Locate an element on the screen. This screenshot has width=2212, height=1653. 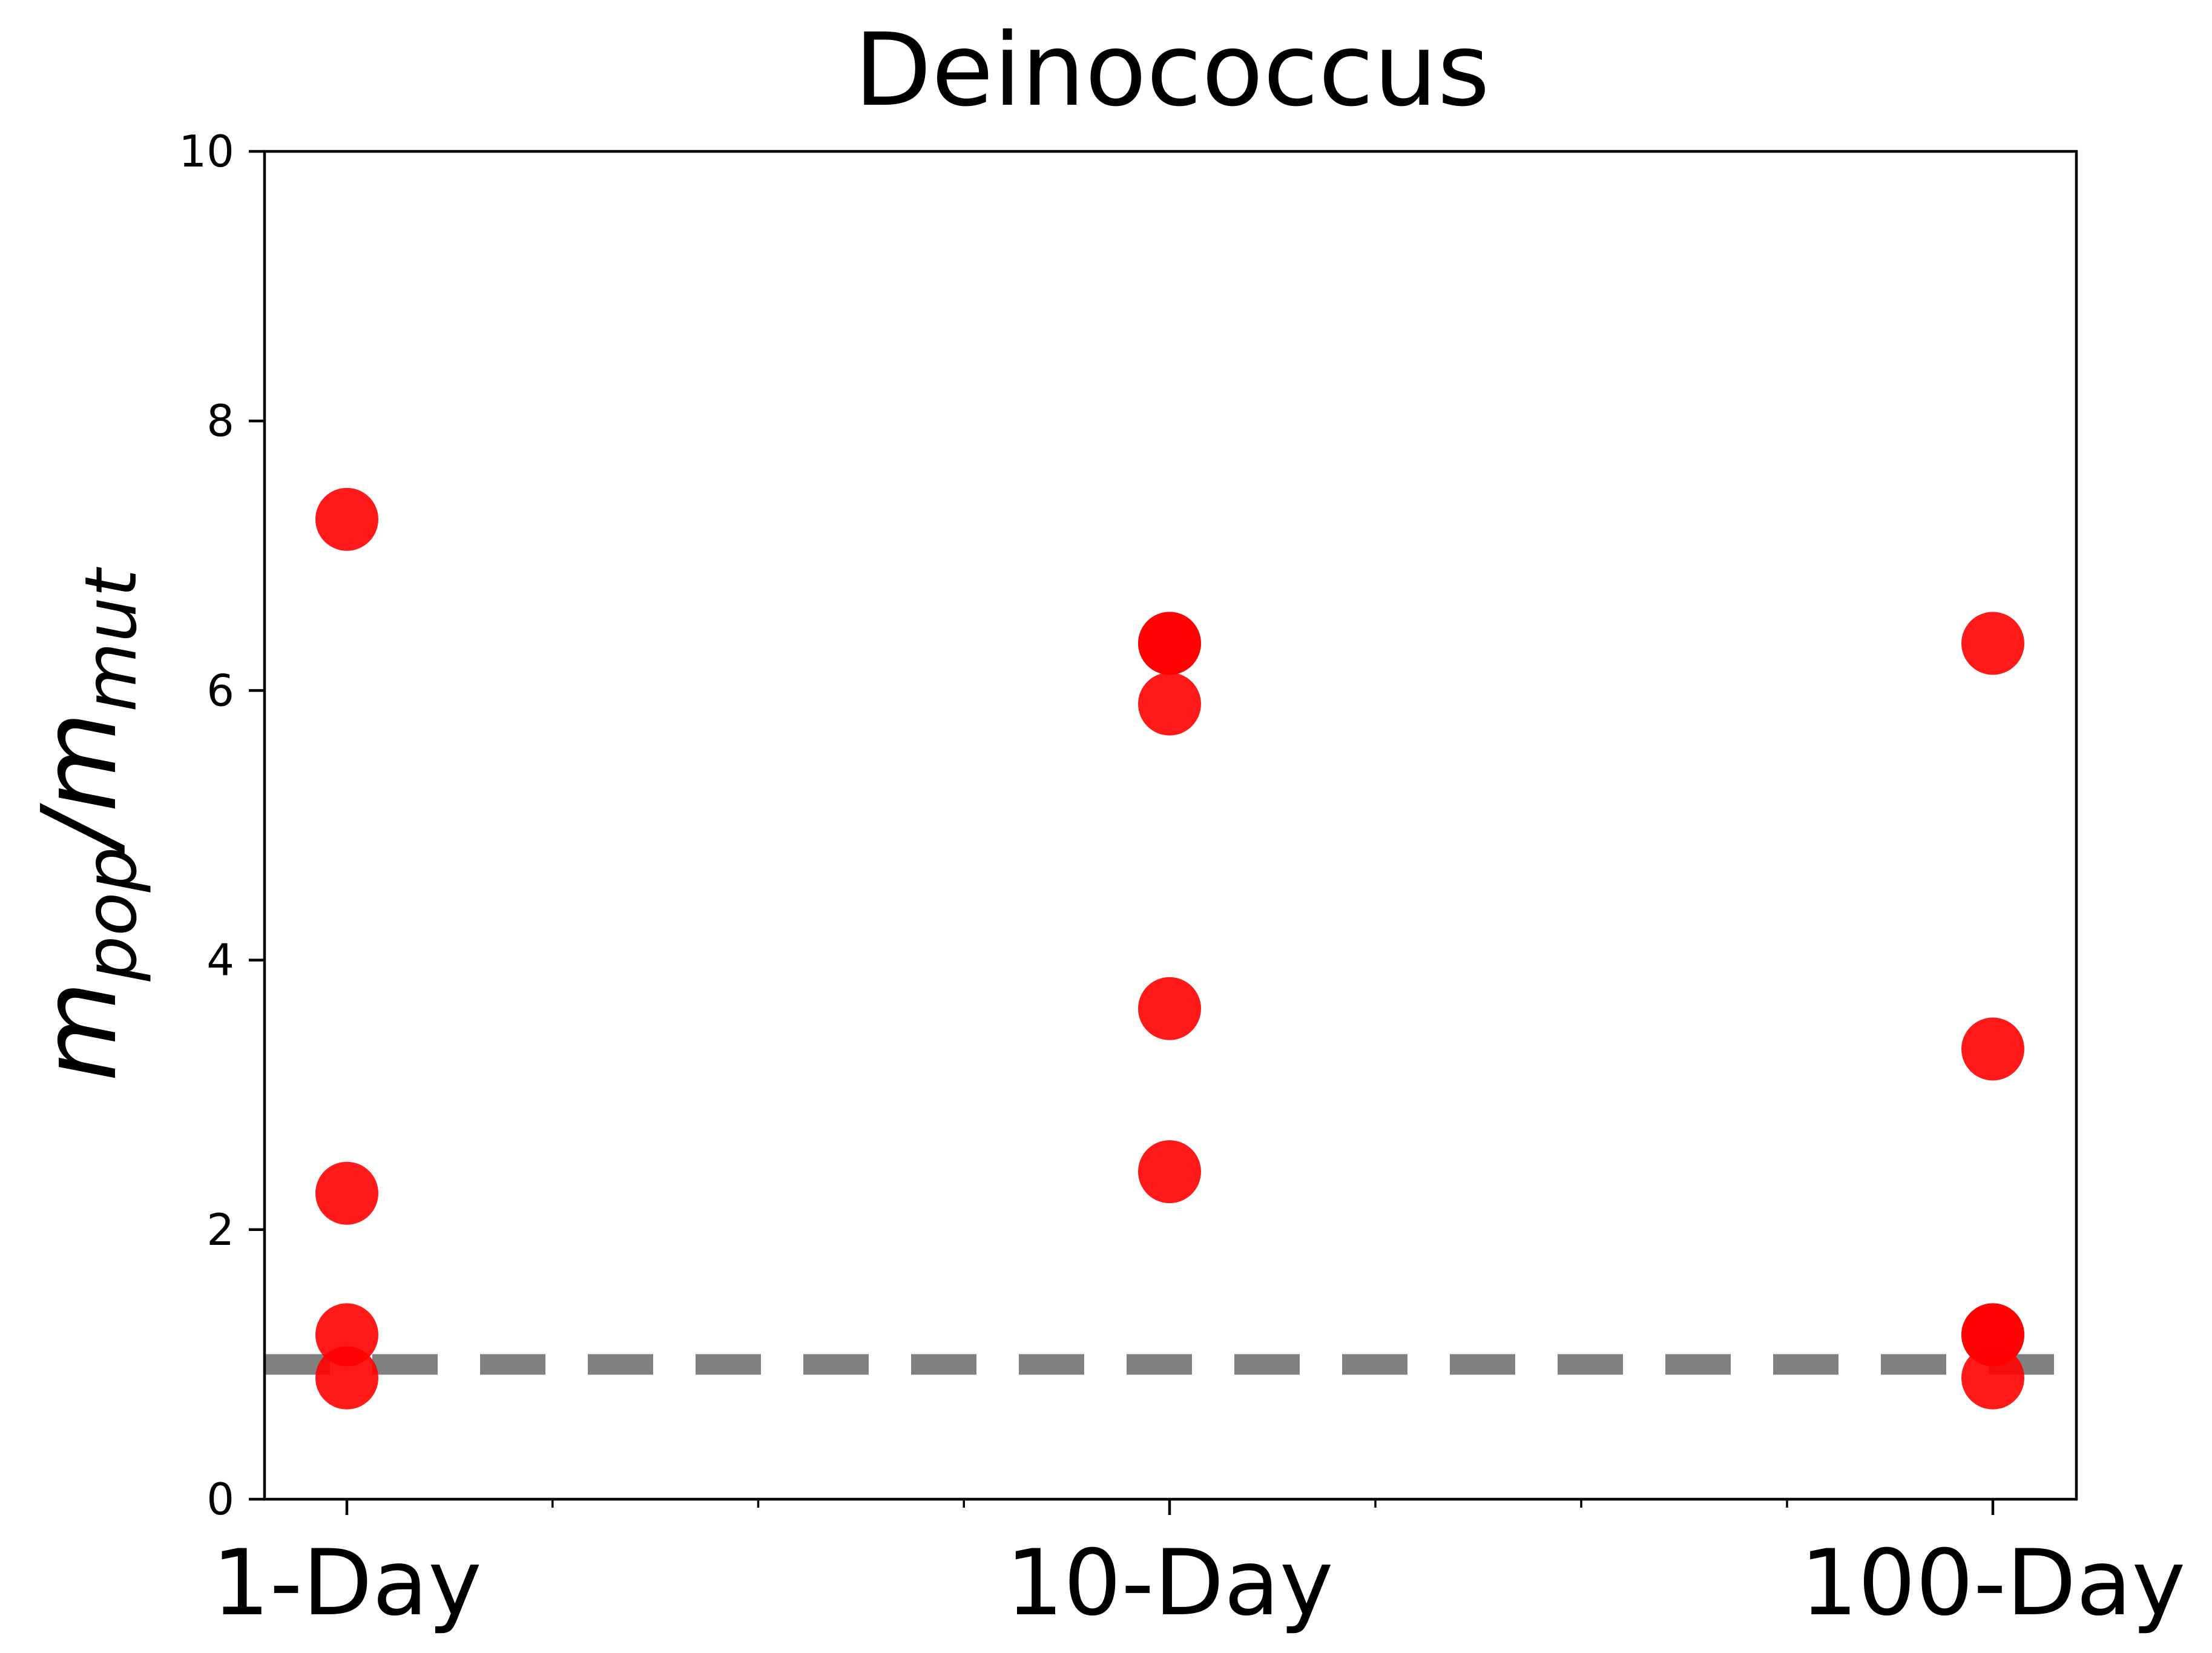
x-tick-label: 1-Day is located at coordinates (347, 1583).